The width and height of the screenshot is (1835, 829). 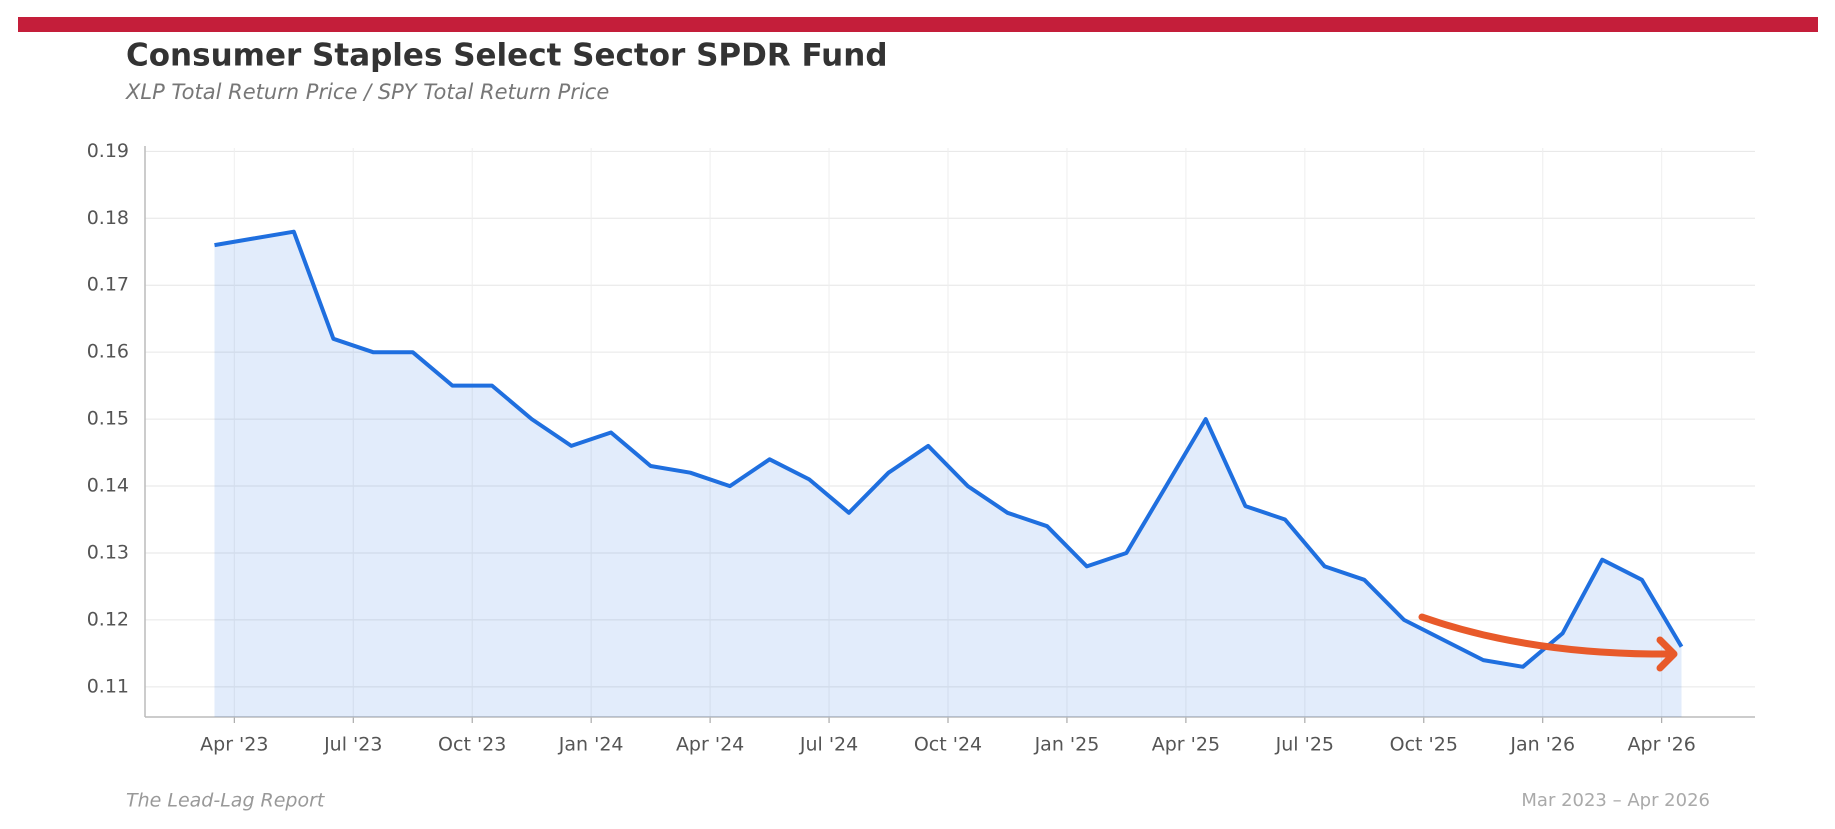 I want to click on x-tick-label: Jan '26, so click(x=1542, y=745).